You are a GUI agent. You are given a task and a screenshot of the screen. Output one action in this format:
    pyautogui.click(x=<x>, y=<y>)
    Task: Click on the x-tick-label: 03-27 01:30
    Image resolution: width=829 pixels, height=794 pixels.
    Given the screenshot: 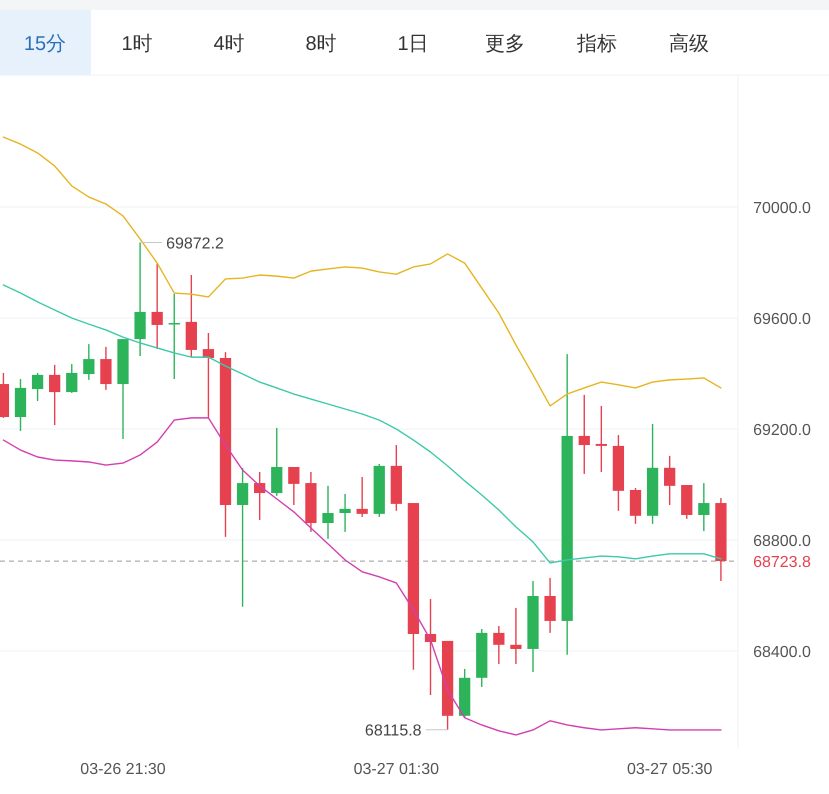 What is the action you would take?
    pyautogui.click(x=397, y=769)
    